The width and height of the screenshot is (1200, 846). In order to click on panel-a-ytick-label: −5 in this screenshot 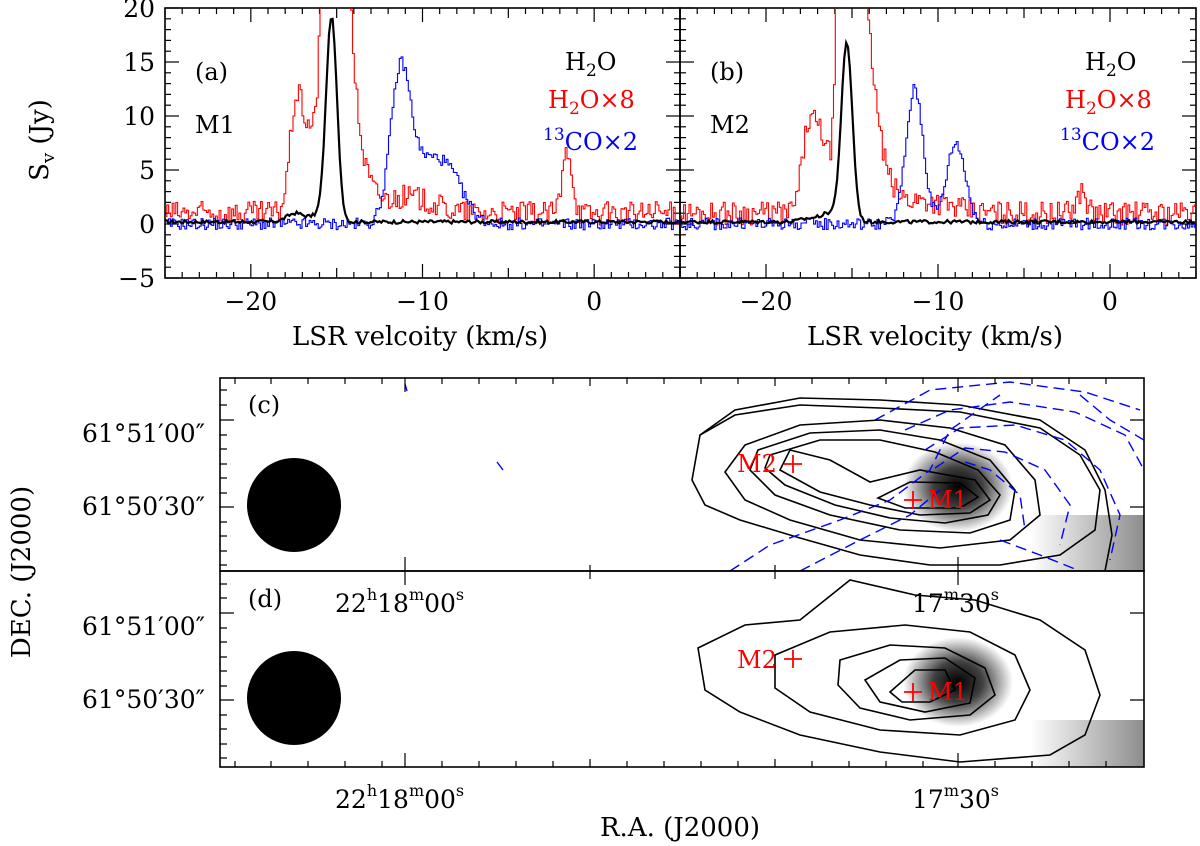, I will do `click(136, 278)`.